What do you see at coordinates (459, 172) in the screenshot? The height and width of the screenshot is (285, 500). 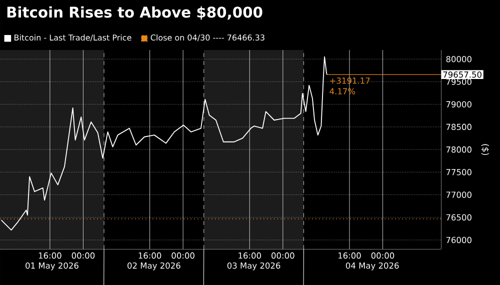 I see `y-tick-label: 77500` at bounding box center [459, 172].